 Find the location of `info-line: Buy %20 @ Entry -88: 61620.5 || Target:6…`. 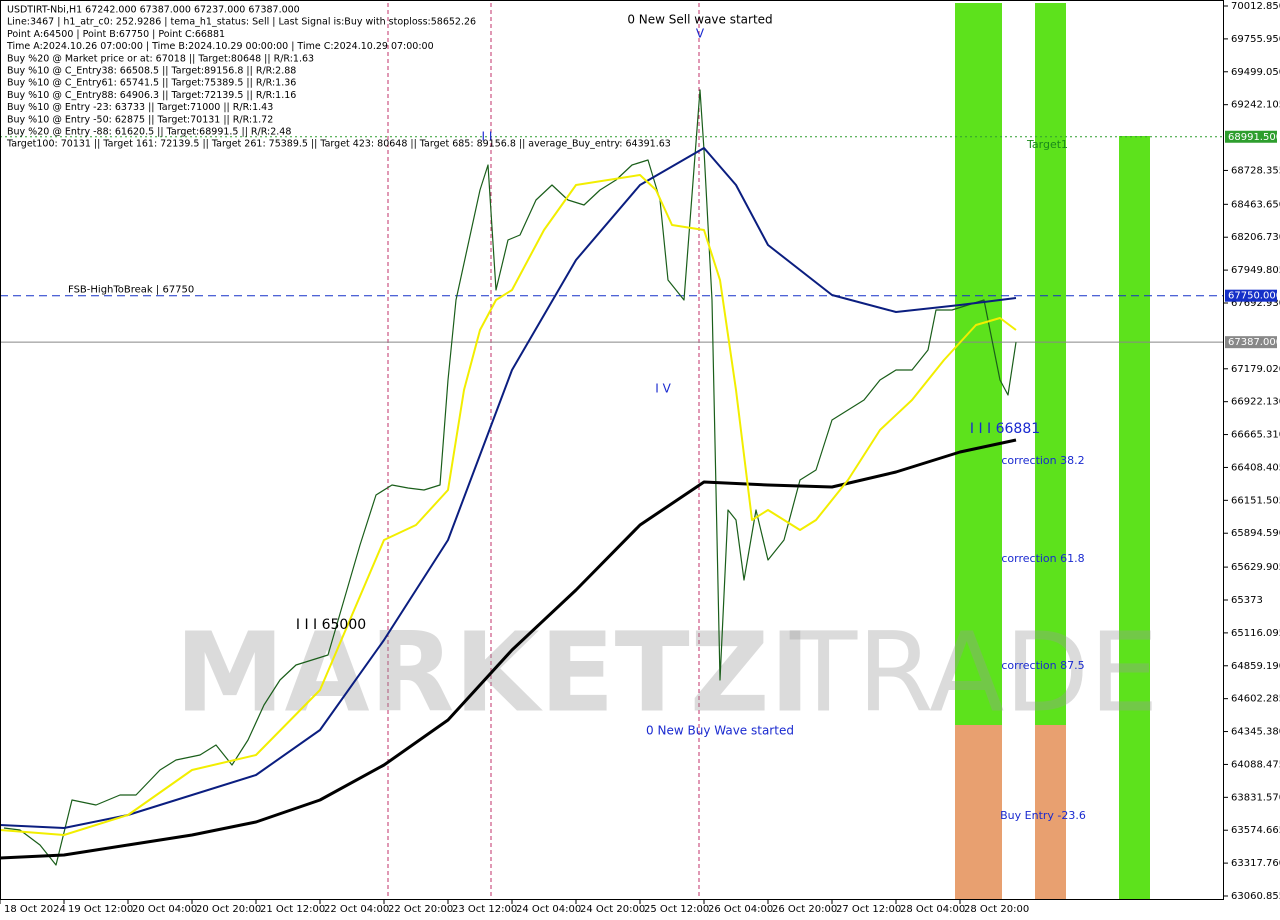

info-line: Buy %20 @ Entry -88: 61620.5 || Target:6… is located at coordinates (149, 132).